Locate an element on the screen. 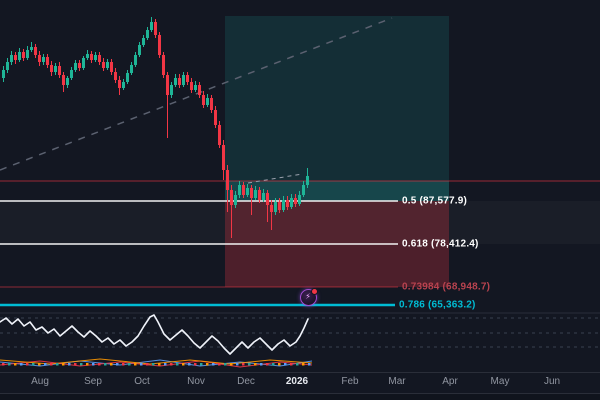 This screenshot has height=400, width=600. lightning-bolt-icon: ⚡ is located at coordinates (308, 296).